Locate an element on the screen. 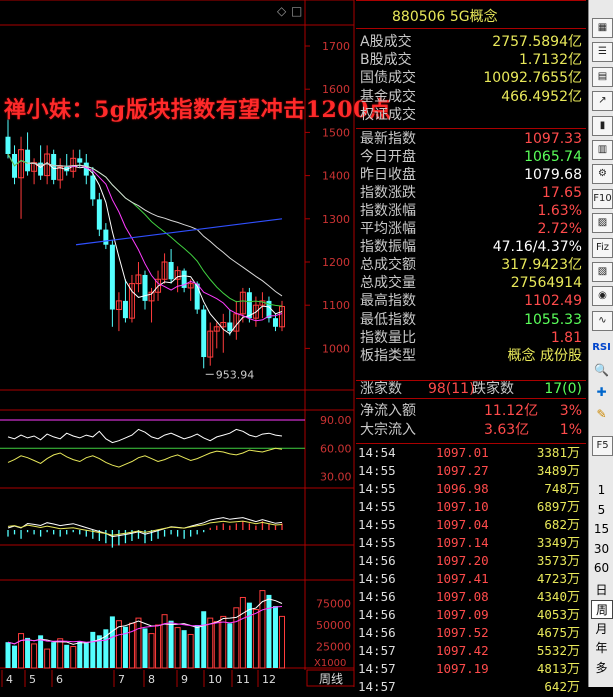 The image size is (613, 697). right-toolbar: ▦ ☰ ▤ ↗ ▮ ▥ ⚙ F10 ▨ Fiz ▧ ◉ ∿ RSI 🔍 ✚ ✎ F5 1 5 15 30 60 日周月年多 is located at coordinates (600, 343).